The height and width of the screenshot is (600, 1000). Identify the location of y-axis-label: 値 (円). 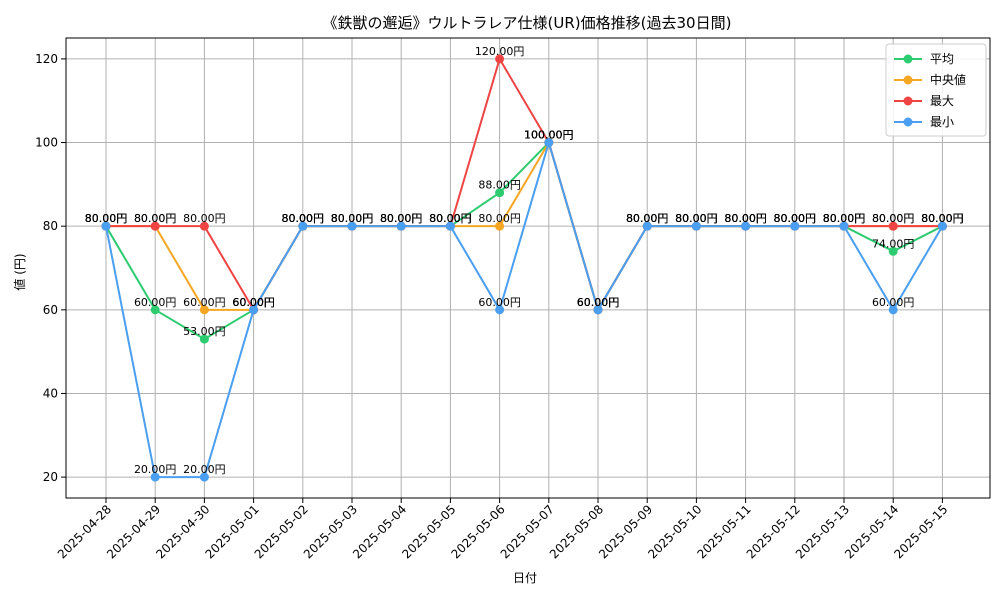
(19, 271).